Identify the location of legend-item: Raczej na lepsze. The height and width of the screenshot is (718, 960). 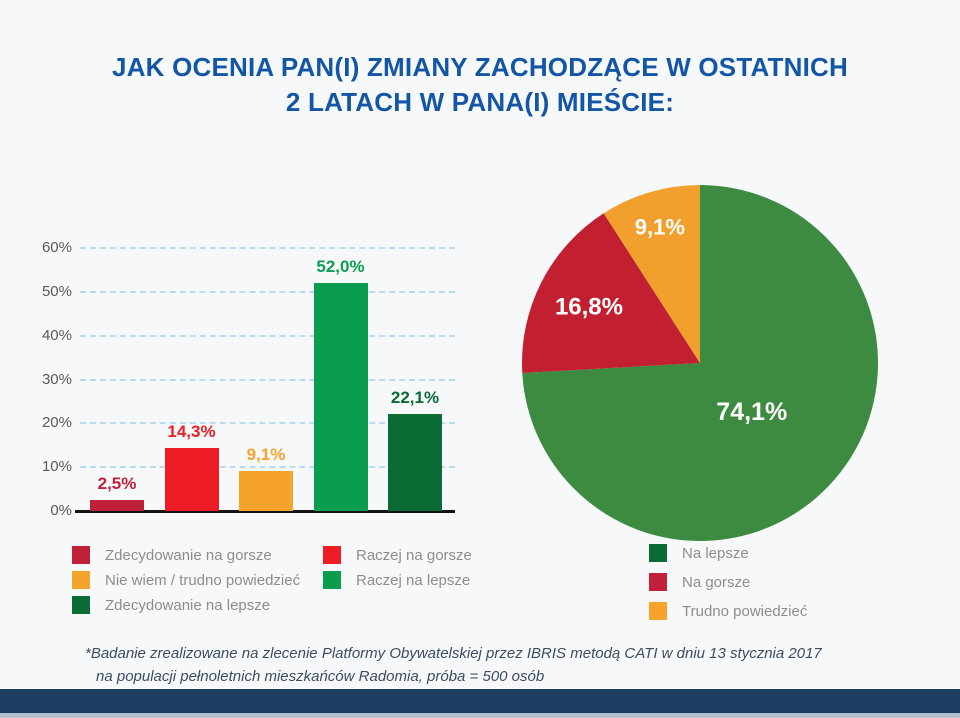
(396, 580).